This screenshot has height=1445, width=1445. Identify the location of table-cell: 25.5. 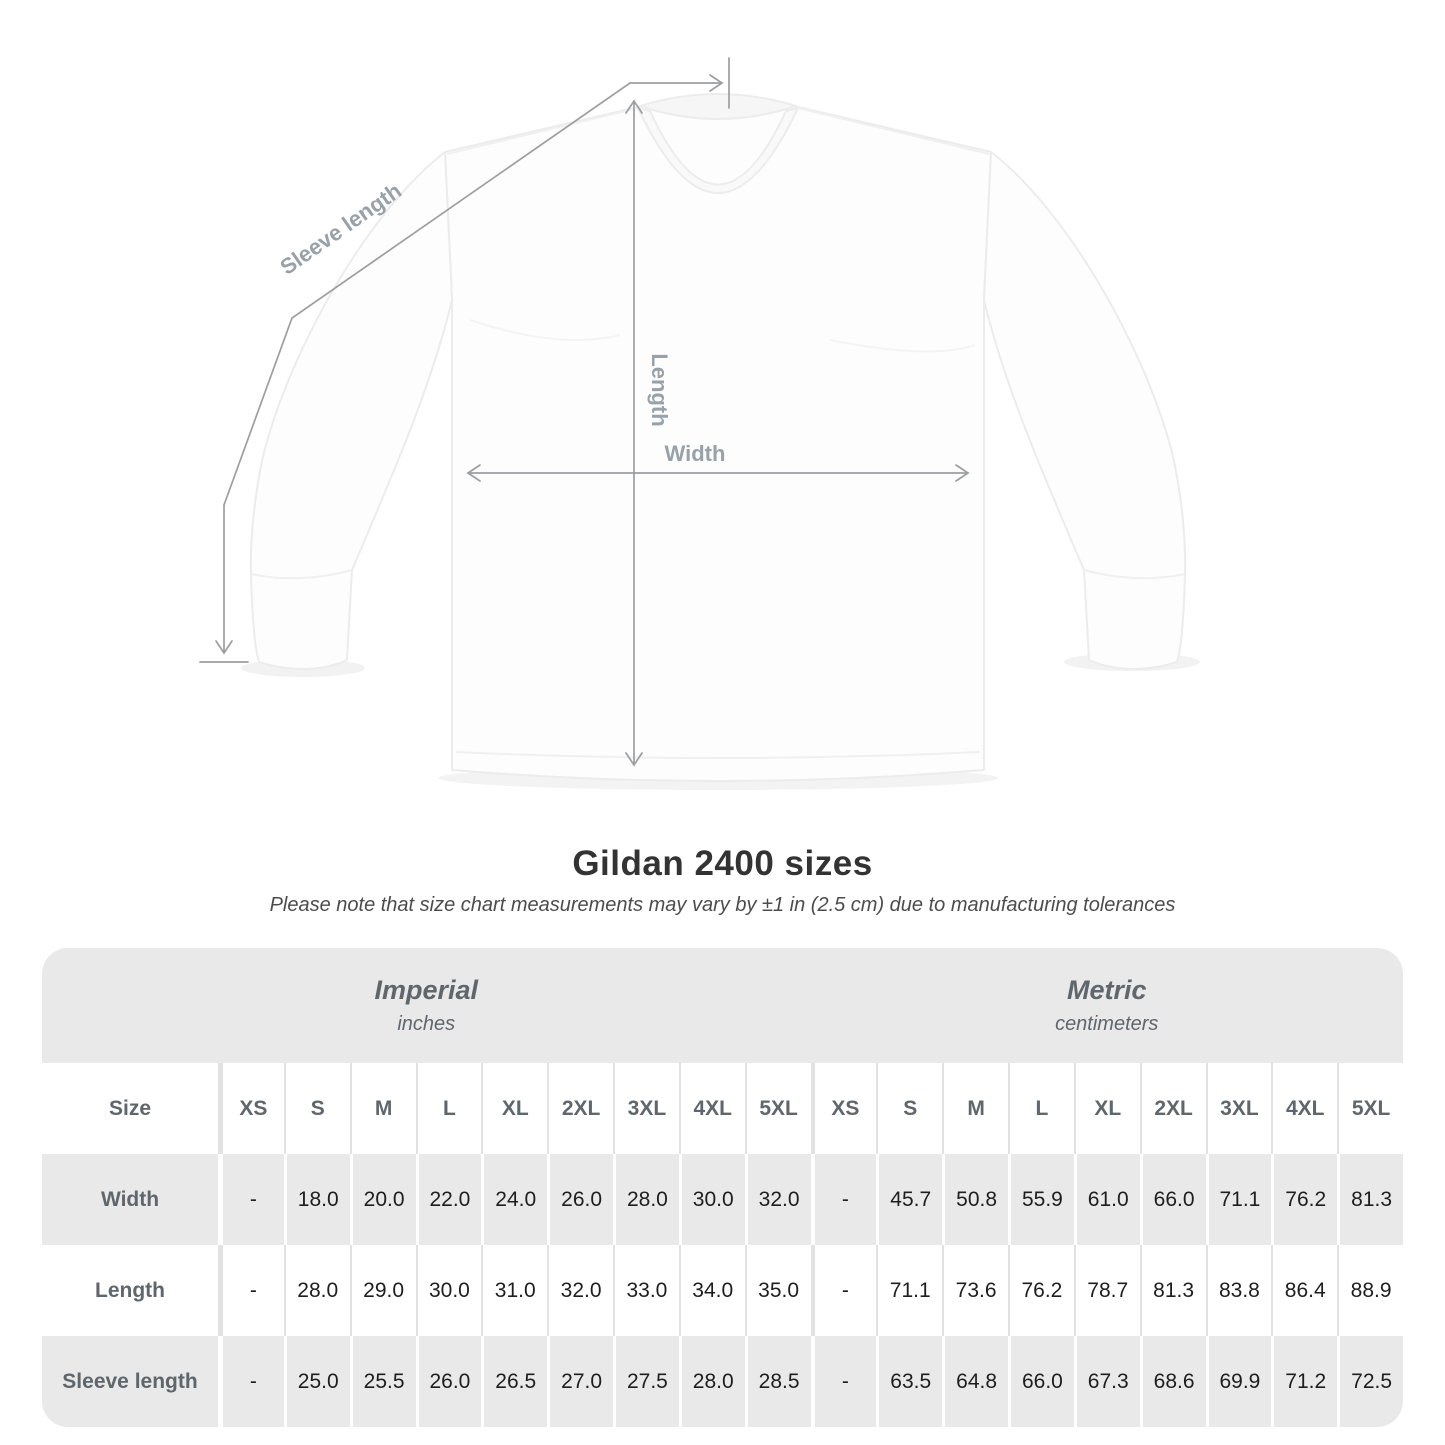
(382, 1381).